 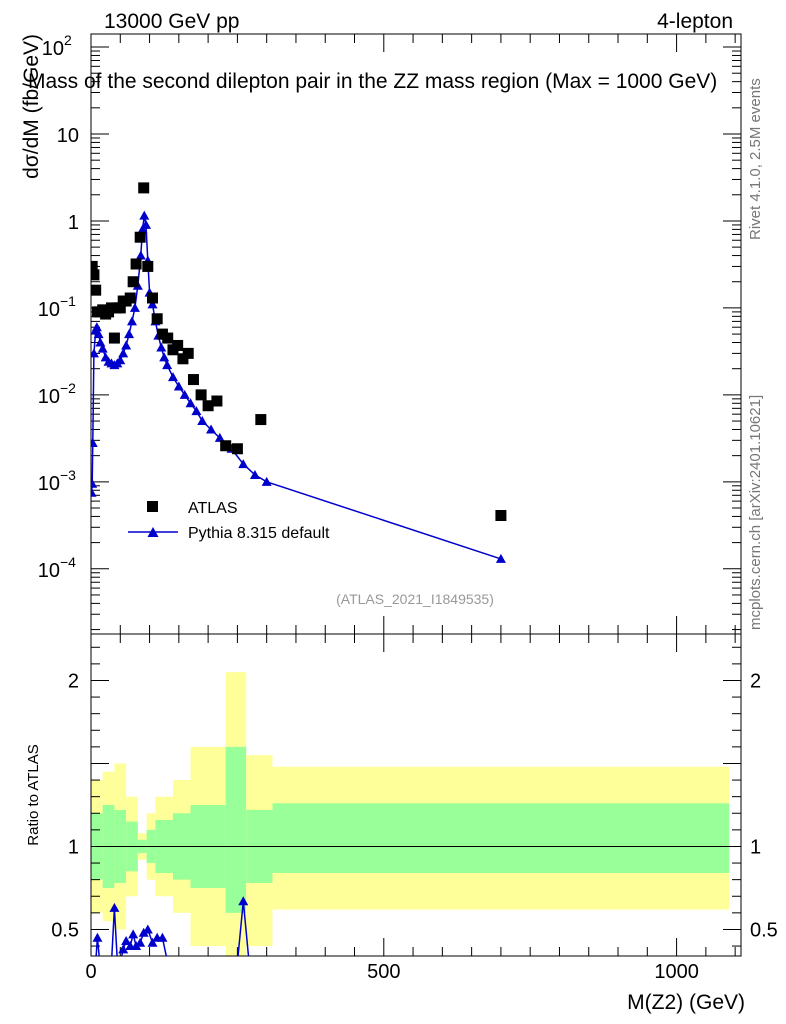 I want to click on y-tick-label: 1, so click(x=73, y=223).